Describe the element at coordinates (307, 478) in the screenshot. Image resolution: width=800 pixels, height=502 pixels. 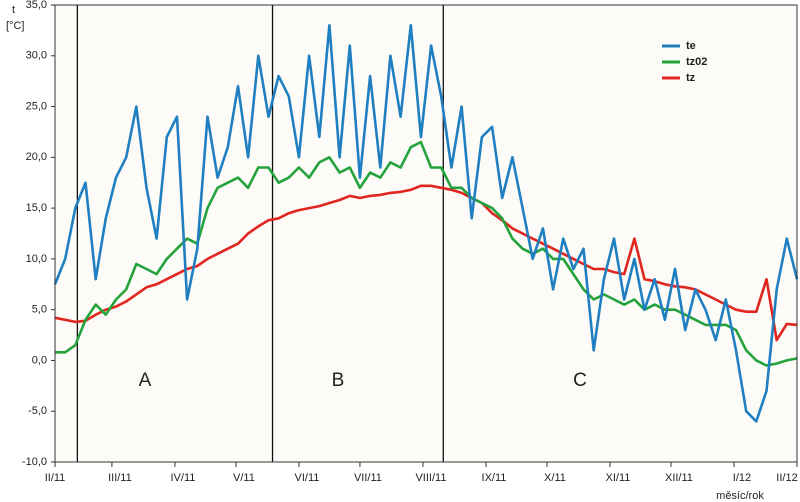
I see `x-tick-label: VI/11` at that location.